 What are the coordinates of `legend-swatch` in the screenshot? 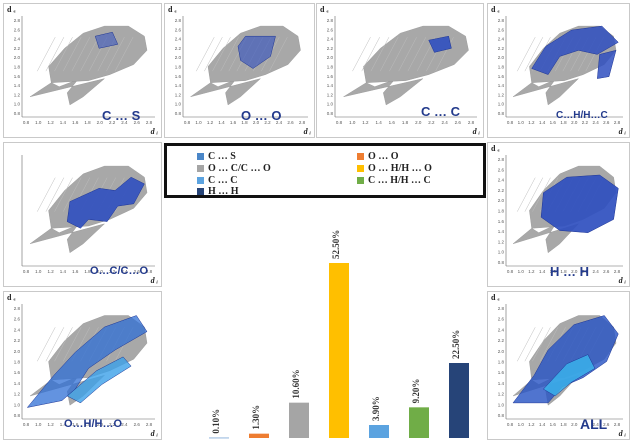 It's located at (200, 181).